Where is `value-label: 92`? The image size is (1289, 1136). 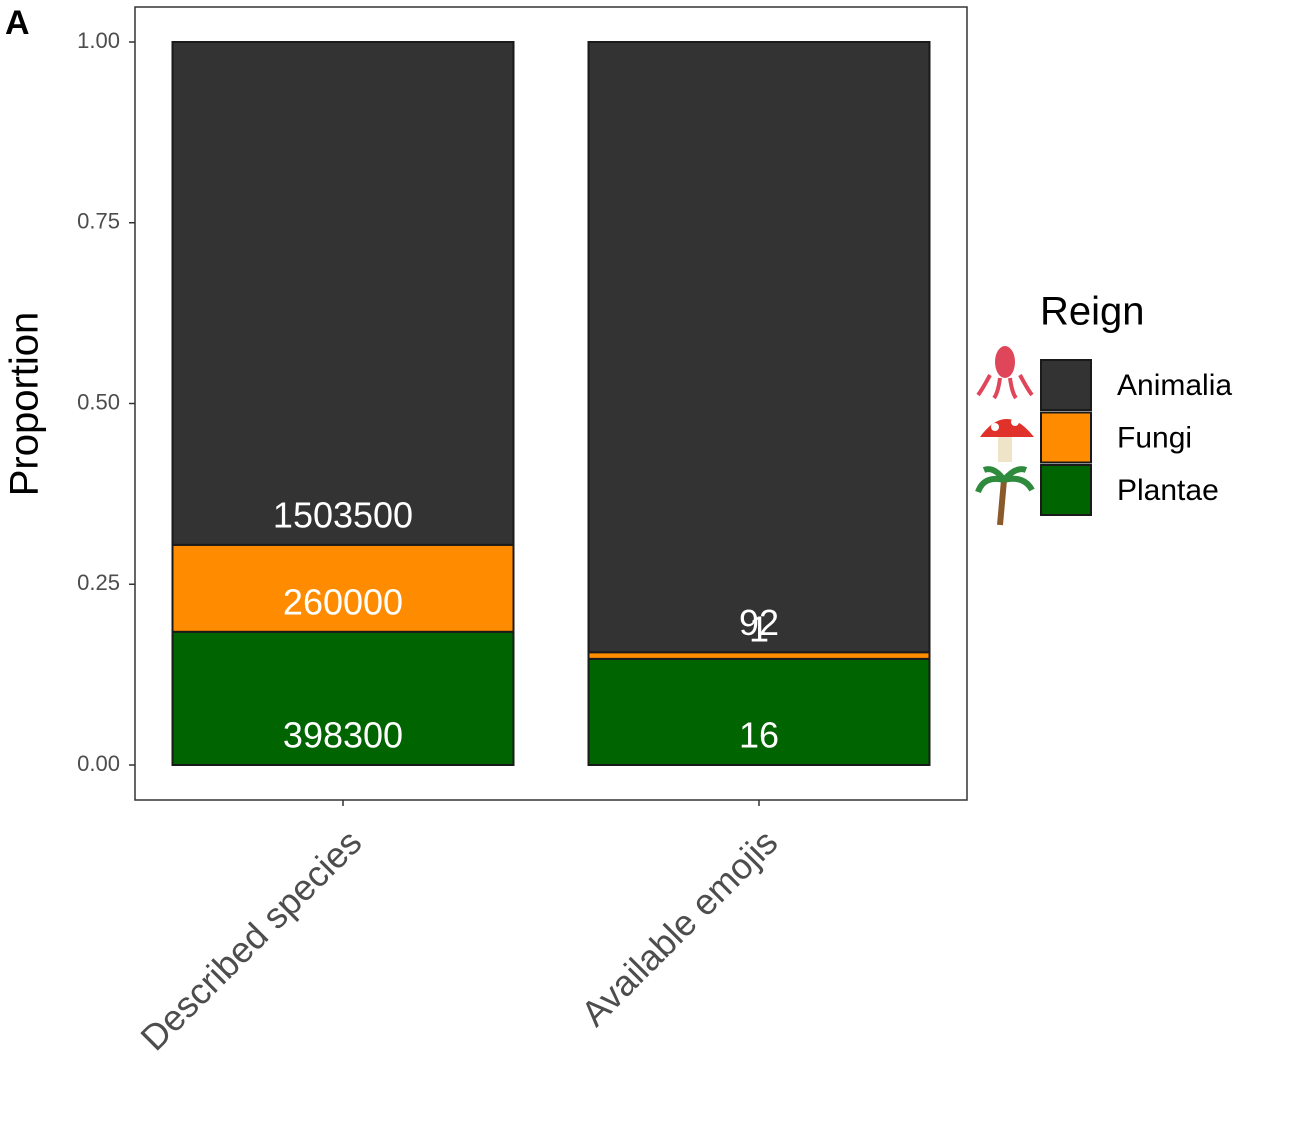 value-label: 92 is located at coordinates (759, 622).